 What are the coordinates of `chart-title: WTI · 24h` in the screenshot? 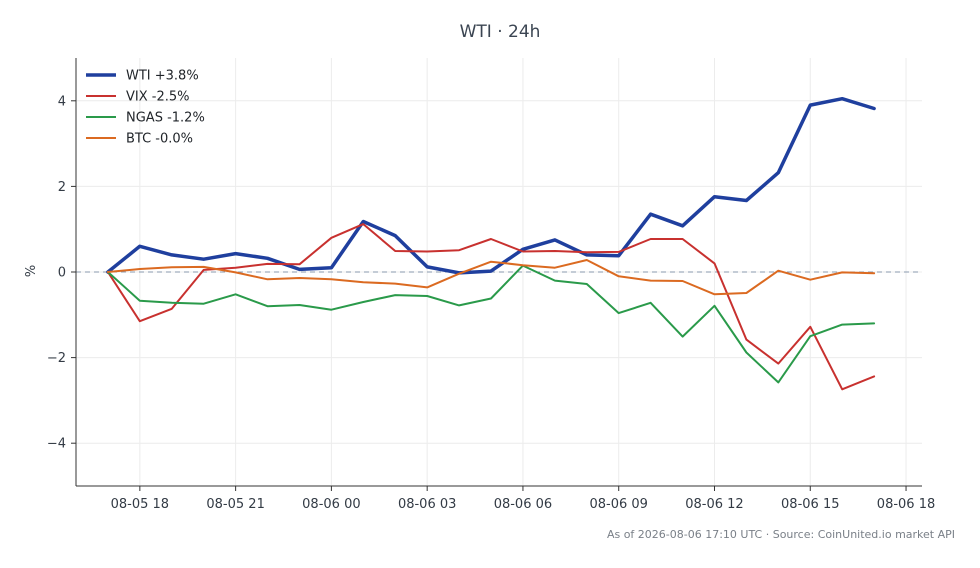 It's located at (500, 32).